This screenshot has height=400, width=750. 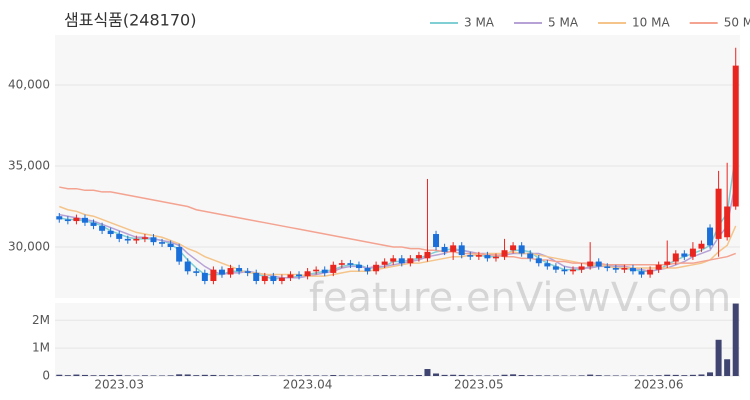 I want to click on y-tick-label: 0, so click(x=46, y=376).